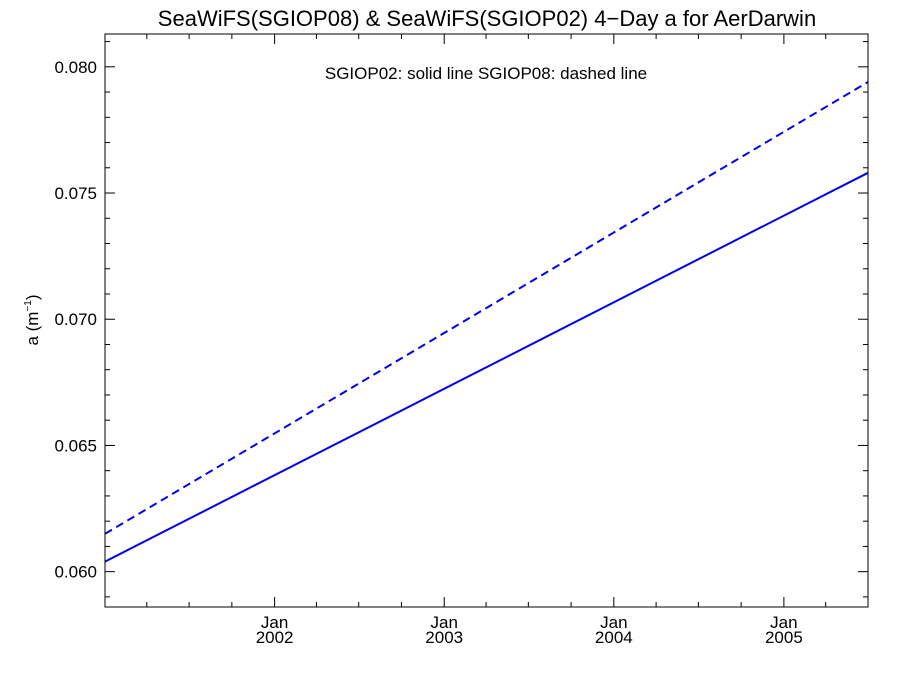 The image size is (900, 675). Describe the element at coordinates (614, 637) in the screenshot. I see `x-tick-label-year: 2004` at that location.